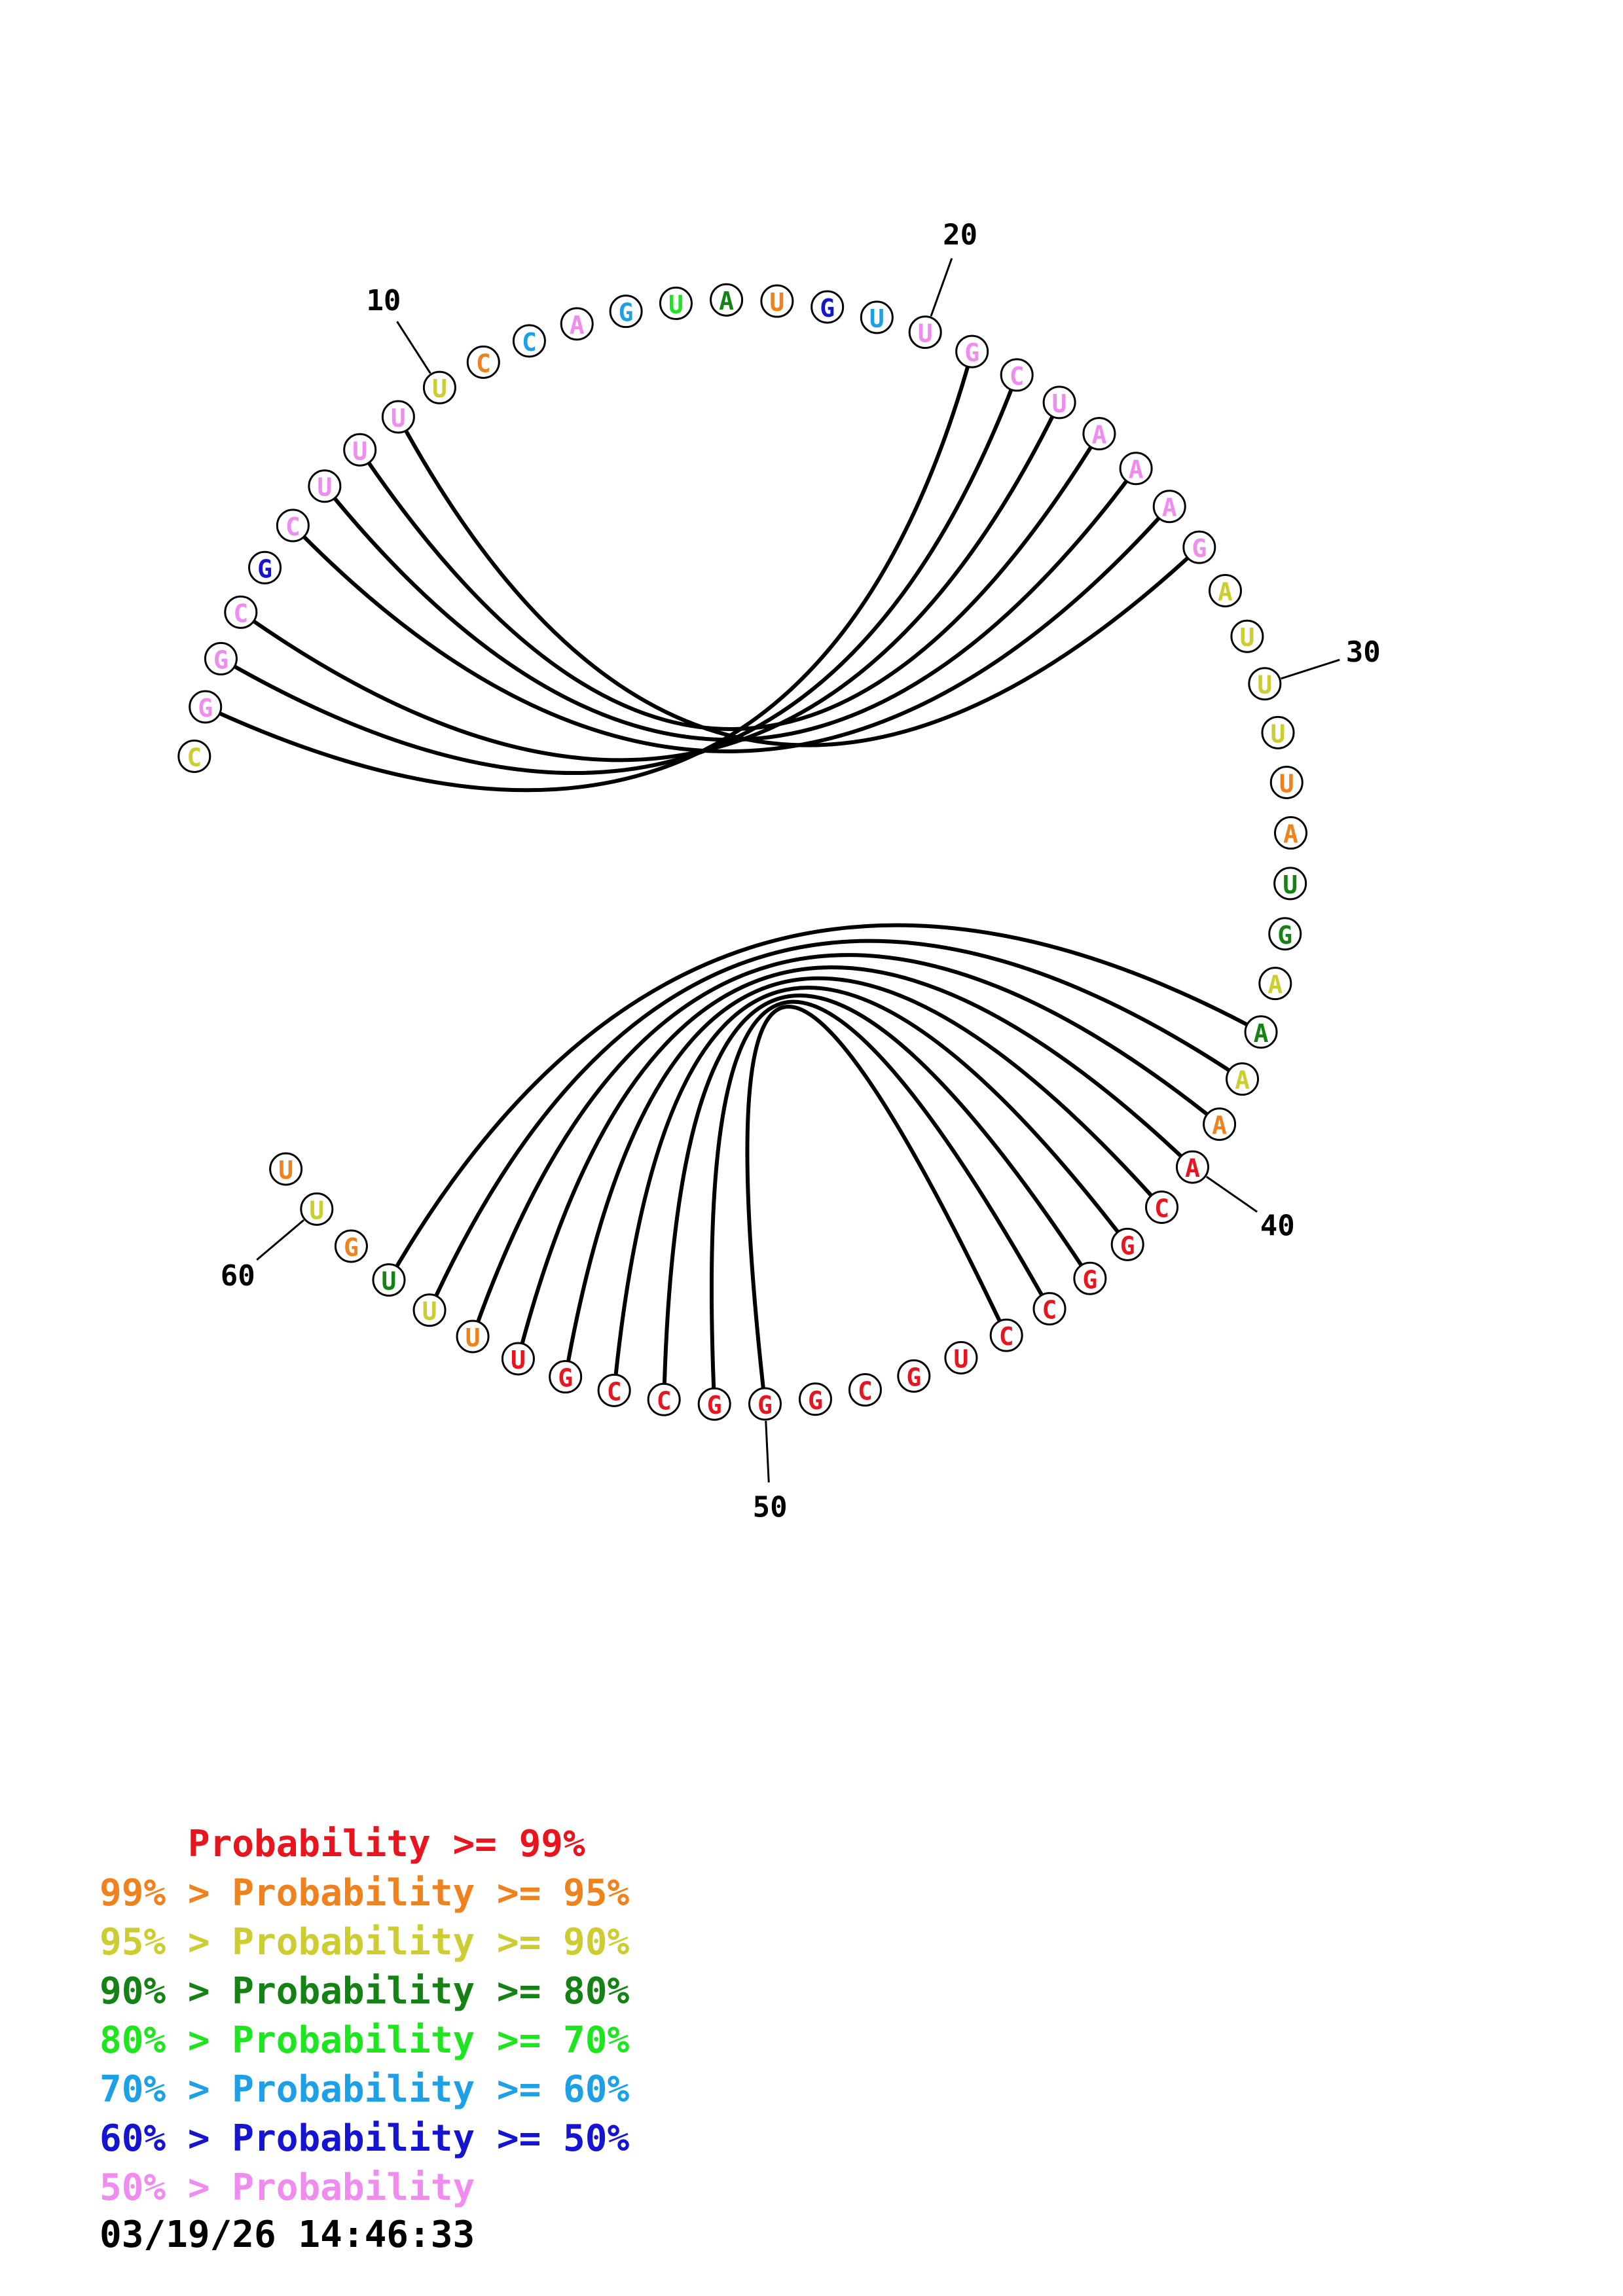 The image size is (1623, 2296). I want to click on legend-label: Probability >= 70%, so click(431, 2040).